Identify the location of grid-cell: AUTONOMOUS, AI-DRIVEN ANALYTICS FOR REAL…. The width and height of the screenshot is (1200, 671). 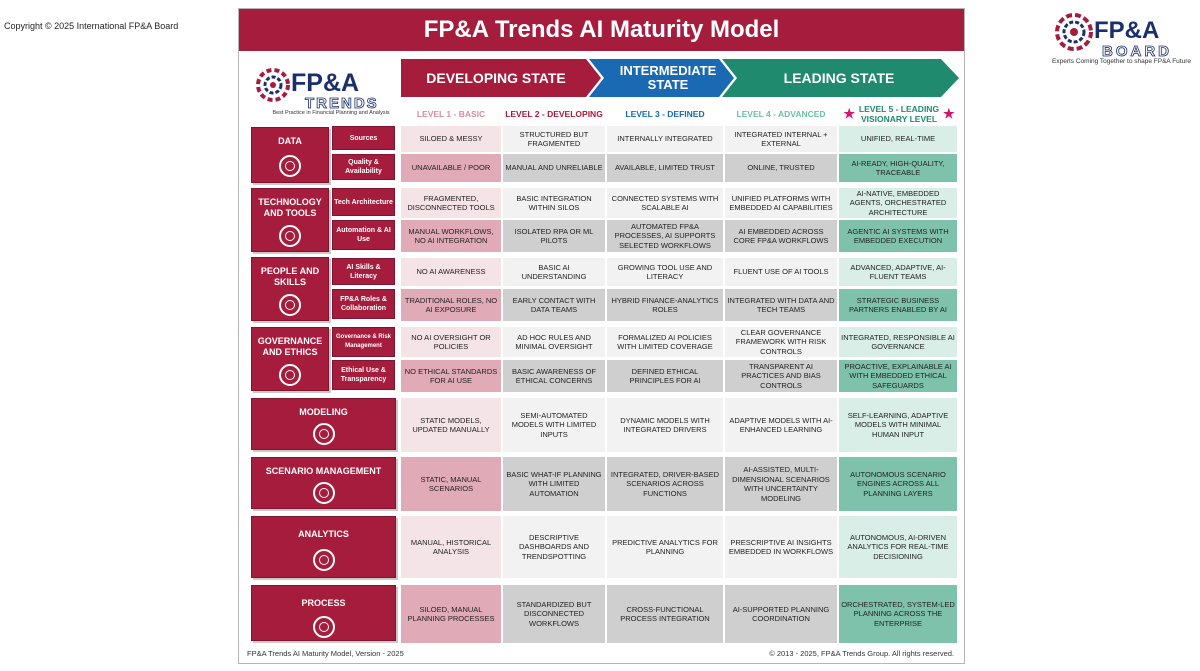
(898, 547).